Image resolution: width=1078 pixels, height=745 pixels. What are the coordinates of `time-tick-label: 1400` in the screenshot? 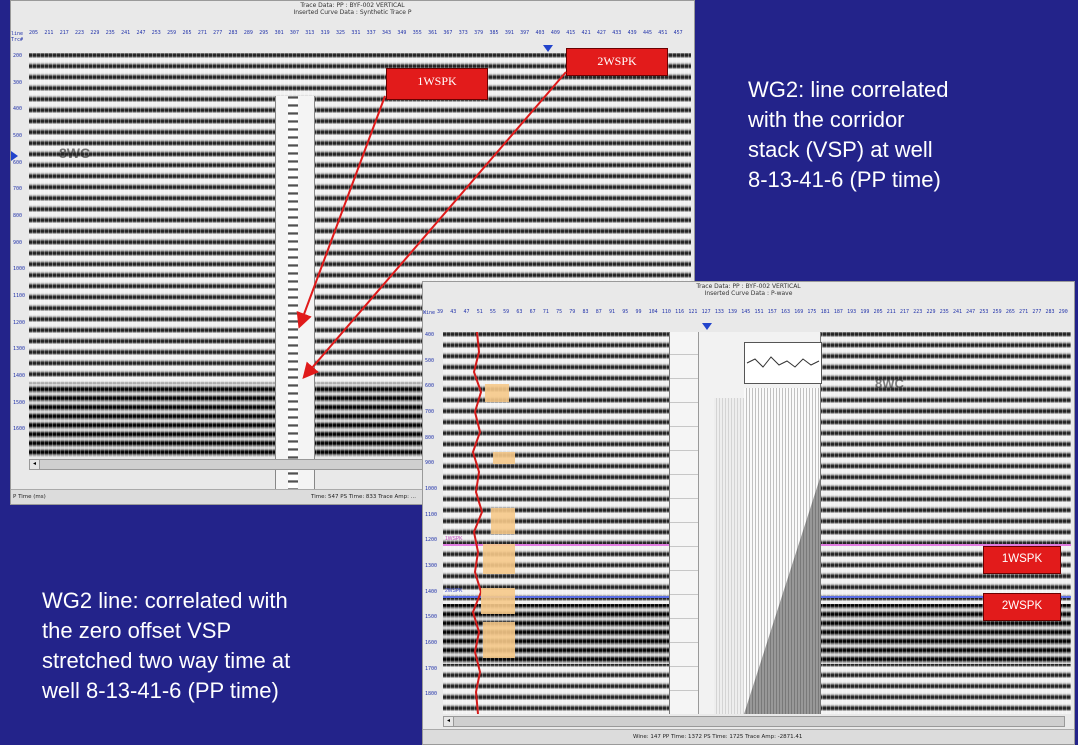 It's located at (19, 376).